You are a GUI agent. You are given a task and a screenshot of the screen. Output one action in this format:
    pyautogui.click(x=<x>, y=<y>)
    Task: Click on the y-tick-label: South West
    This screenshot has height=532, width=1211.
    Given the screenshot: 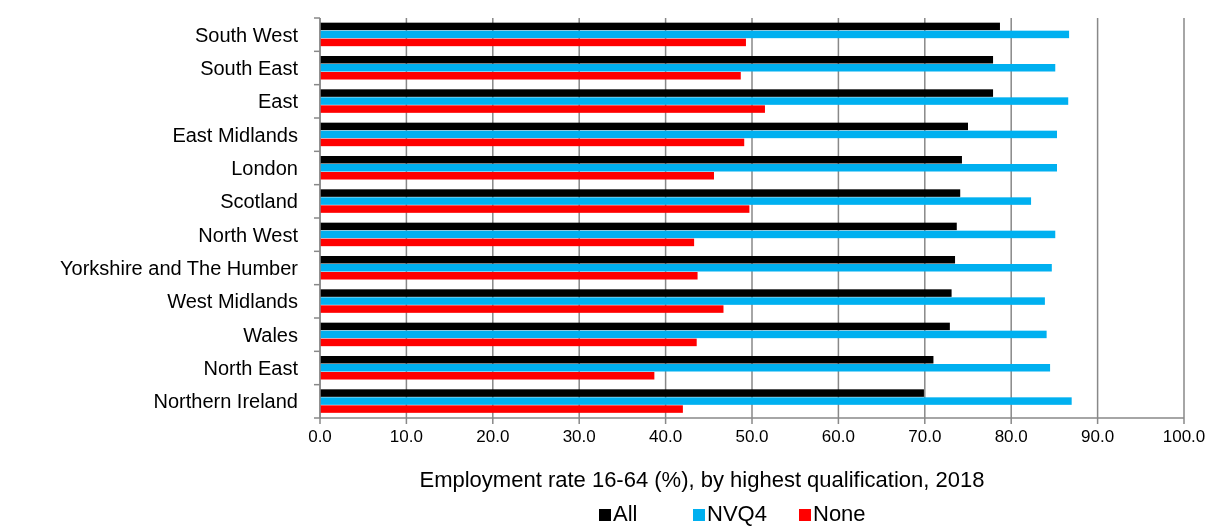 What is the action you would take?
    pyautogui.click(x=246, y=34)
    